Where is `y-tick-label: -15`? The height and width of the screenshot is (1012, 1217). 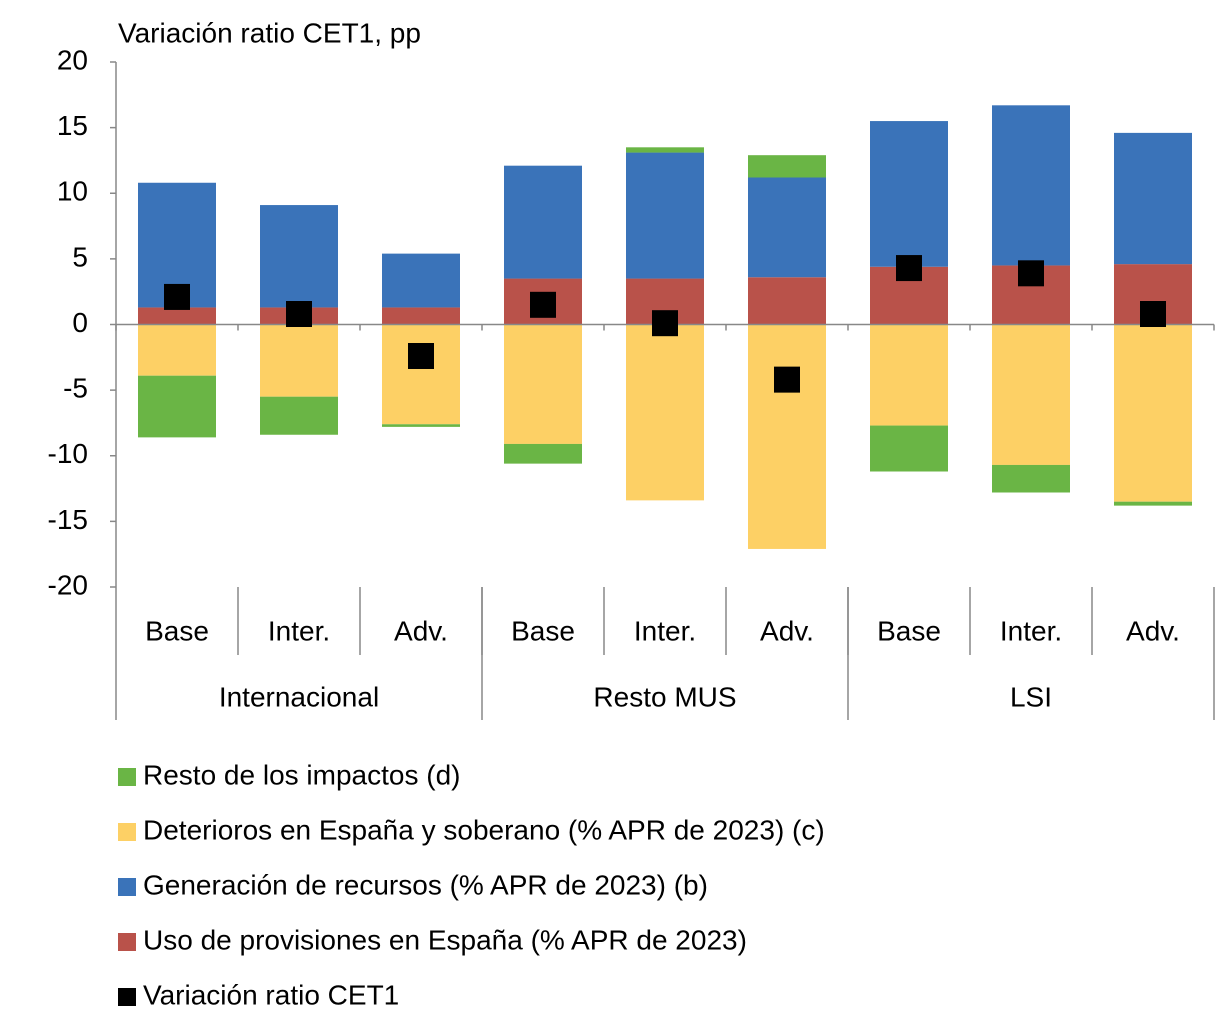 y-tick-label: -15 is located at coordinates (68, 519).